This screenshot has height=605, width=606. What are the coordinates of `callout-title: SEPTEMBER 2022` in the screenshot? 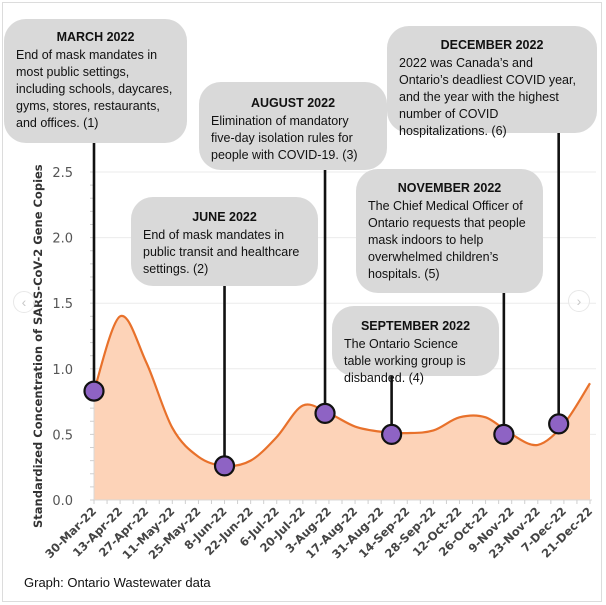 It's located at (415, 326).